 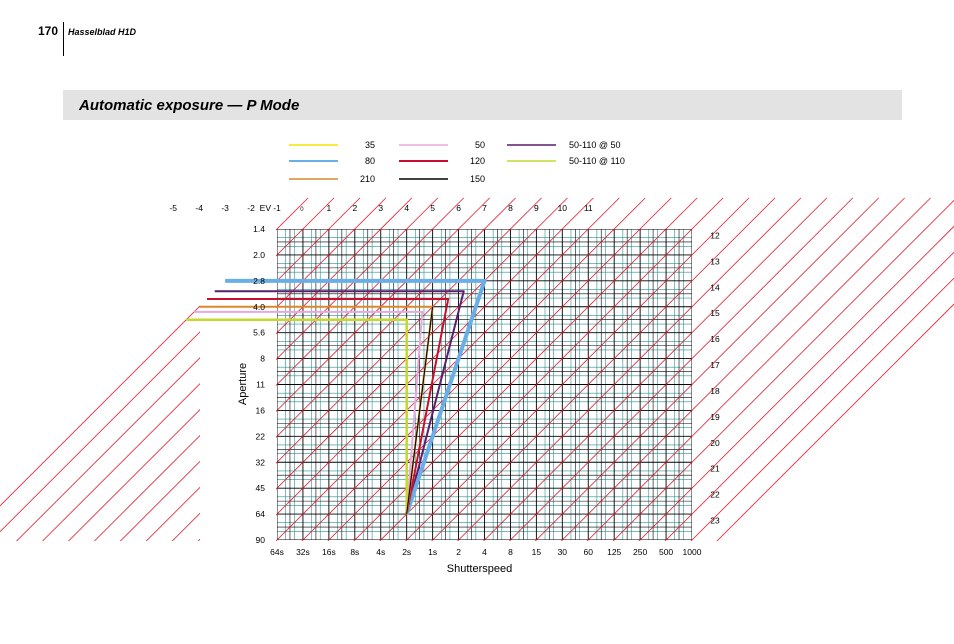 What do you see at coordinates (199, 208) in the screenshot?
I see `ev-top-tick-label: -4` at bounding box center [199, 208].